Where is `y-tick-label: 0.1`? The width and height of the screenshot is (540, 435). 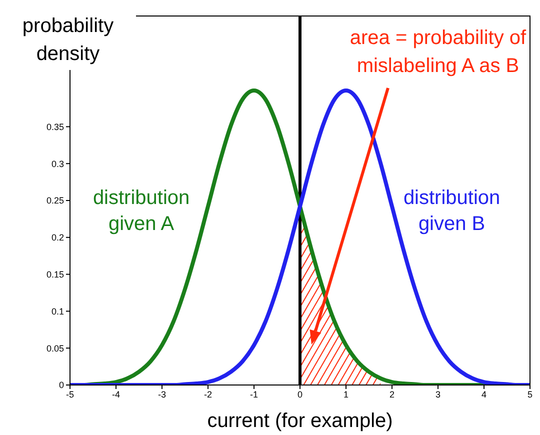
y-tick-label: 0.1 is located at coordinates (57, 311).